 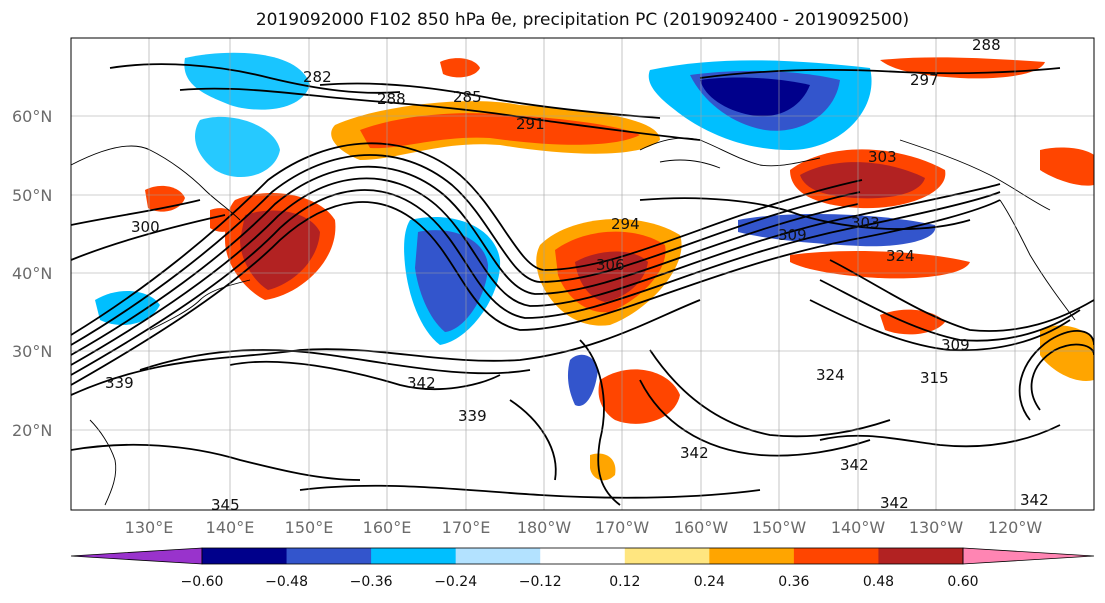 I want to click on lon-label: 130°W, so click(x=936, y=527).